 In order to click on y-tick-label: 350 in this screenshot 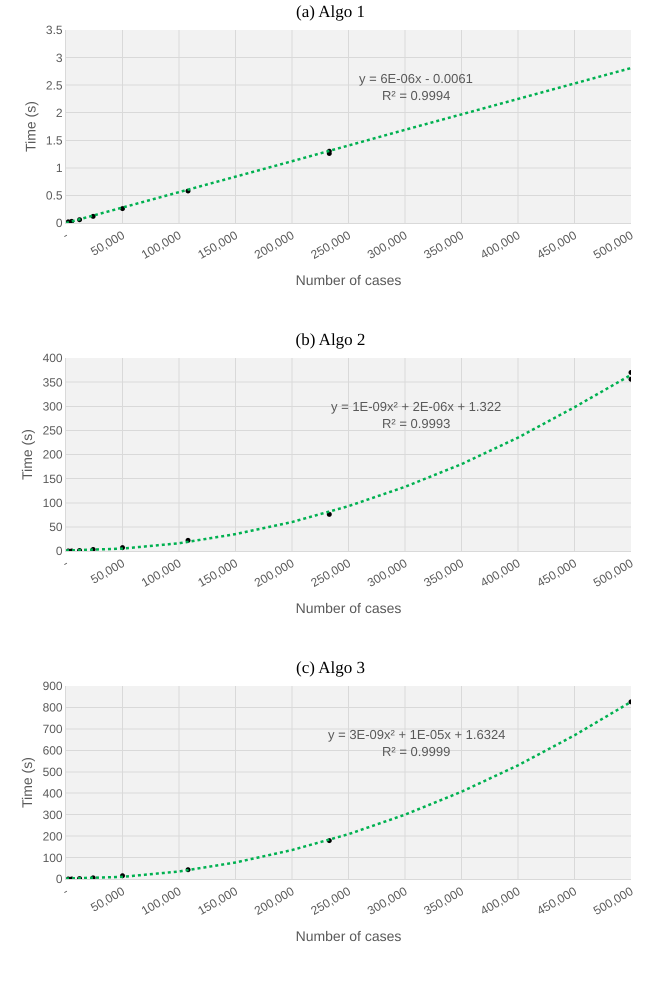, I will do `click(52, 382)`.